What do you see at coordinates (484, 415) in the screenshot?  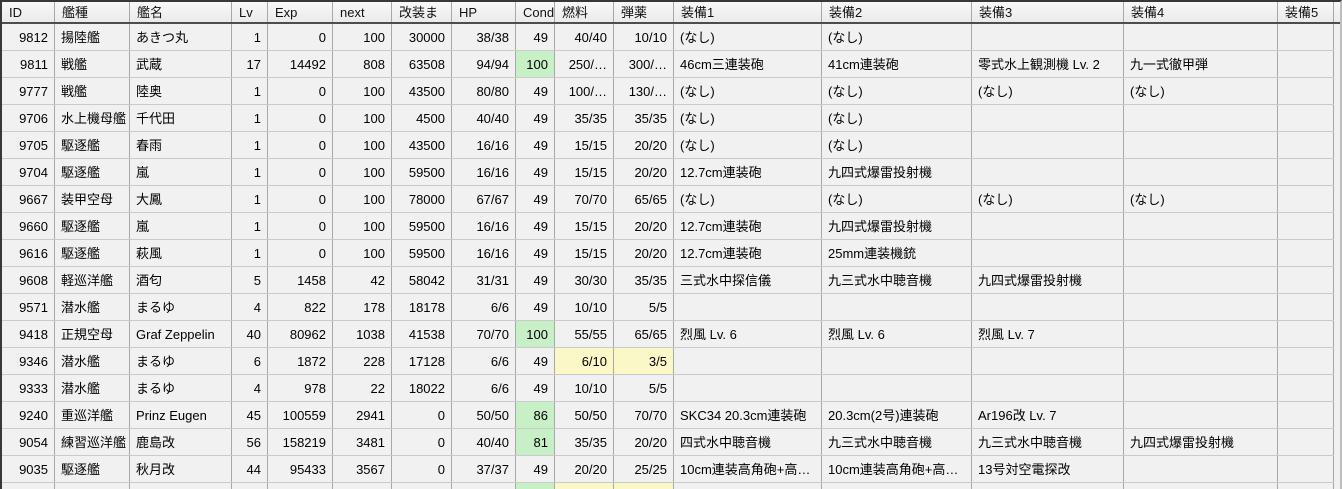 I see `cell-hp: 50/50` at bounding box center [484, 415].